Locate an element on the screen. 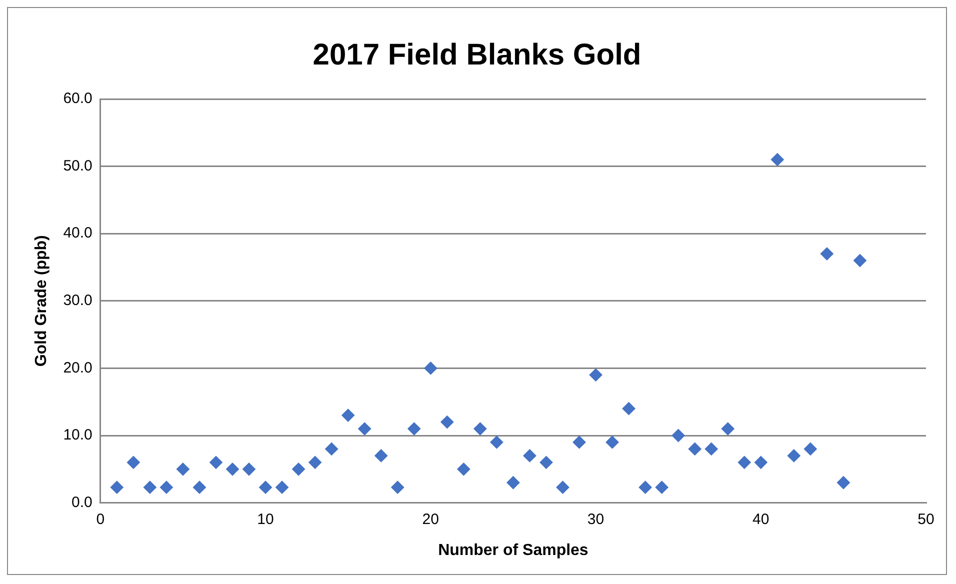  y-tick-label: 30.0 is located at coordinates (77, 301).